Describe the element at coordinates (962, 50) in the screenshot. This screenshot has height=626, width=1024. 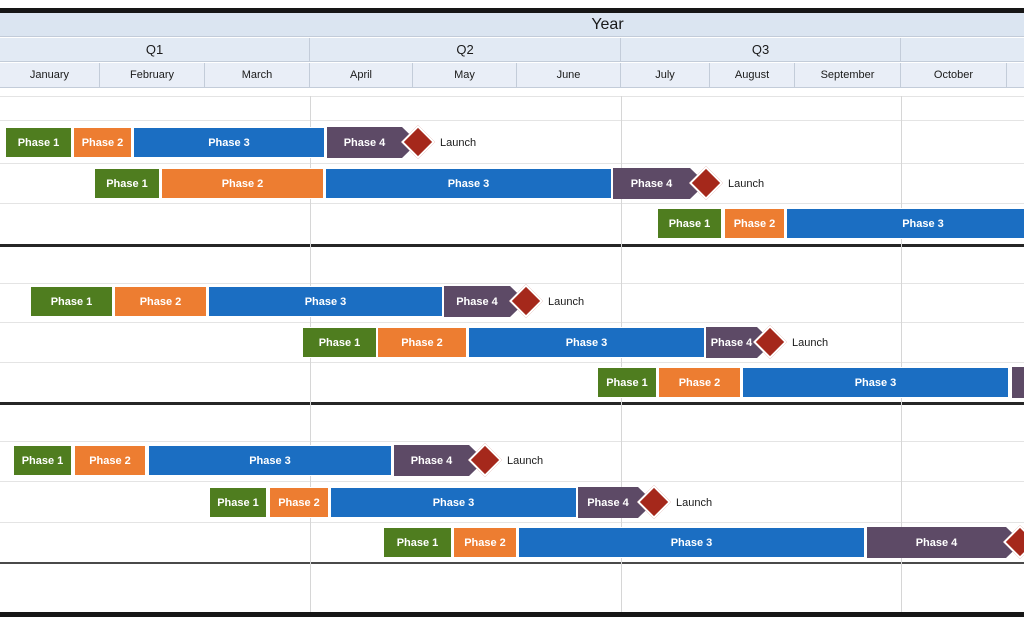
I see `quarter-header-cell` at that location.